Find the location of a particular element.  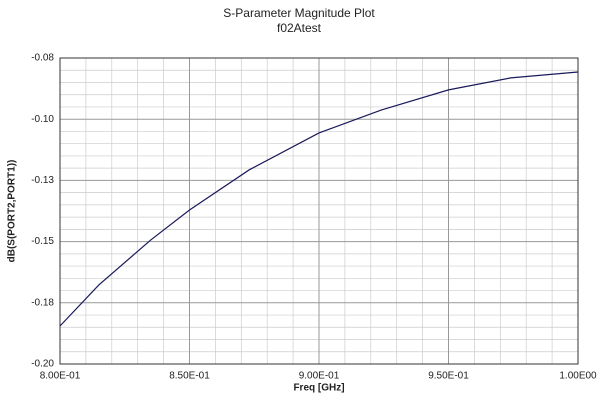

y-tick-label: -0.08 is located at coordinates (42, 58).